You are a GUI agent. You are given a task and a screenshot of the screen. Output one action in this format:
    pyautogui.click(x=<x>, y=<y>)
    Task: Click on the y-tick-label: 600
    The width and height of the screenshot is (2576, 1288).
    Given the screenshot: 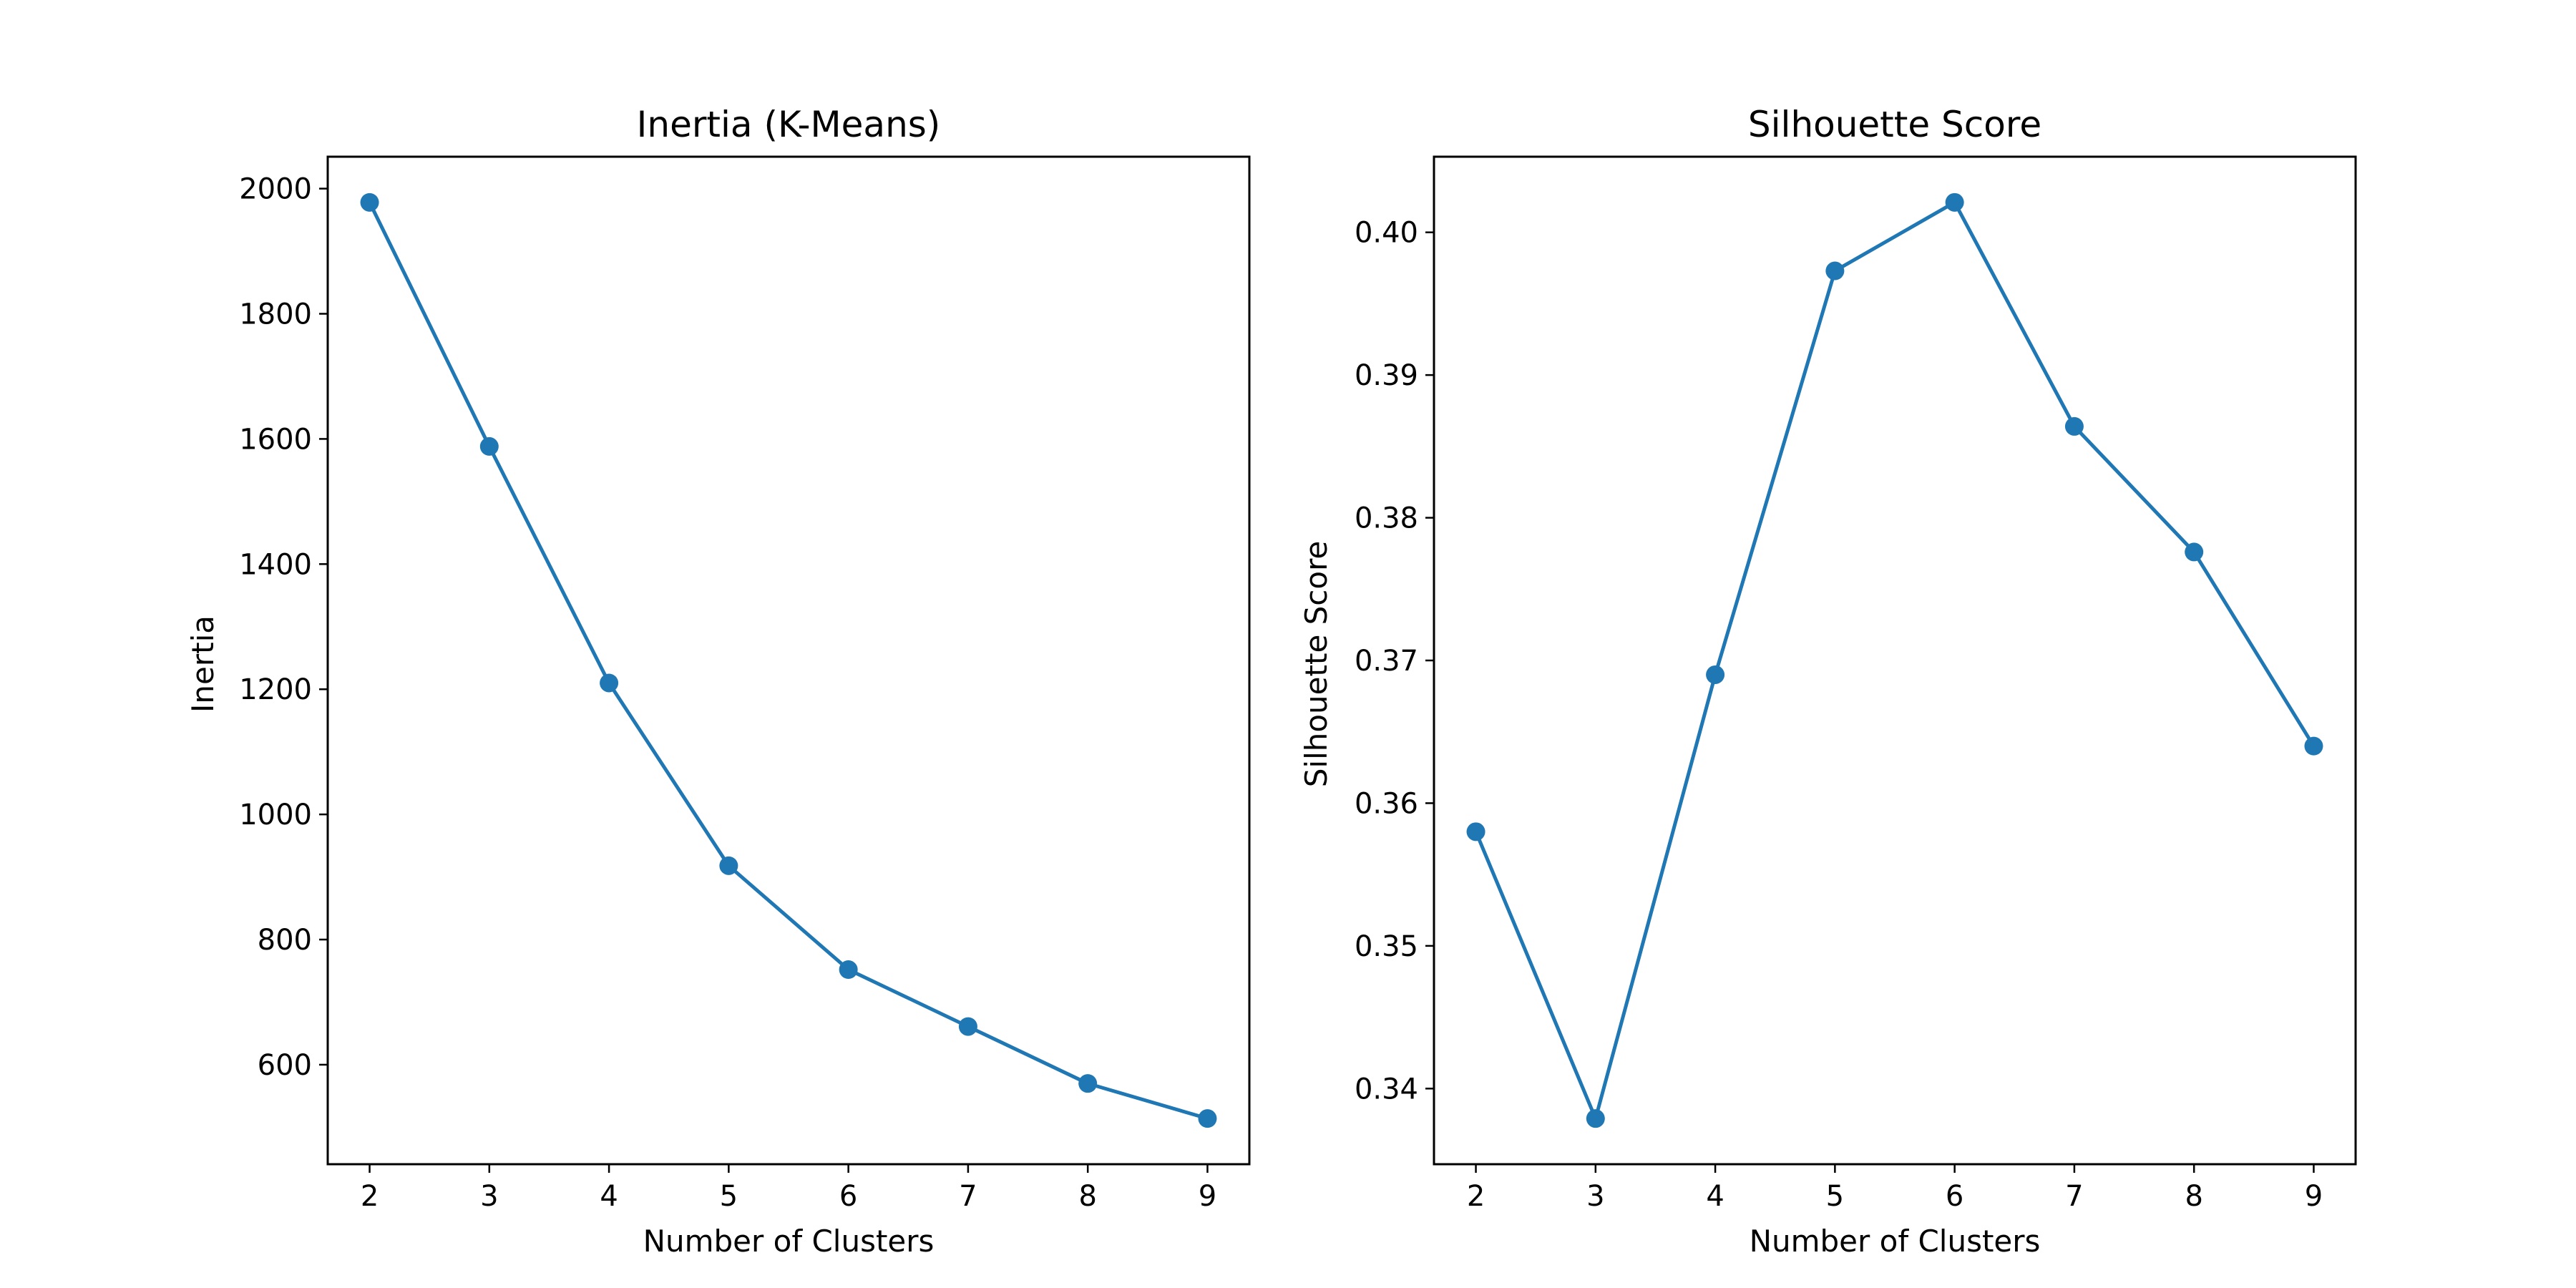 What is the action you would take?
    pyautogui.click(x=285, y=1065)
    